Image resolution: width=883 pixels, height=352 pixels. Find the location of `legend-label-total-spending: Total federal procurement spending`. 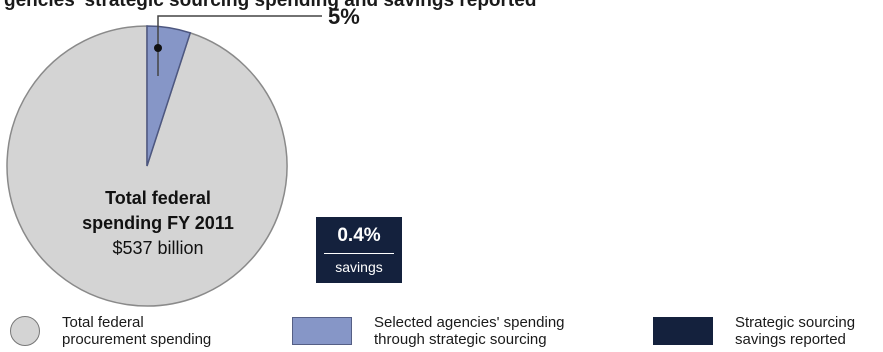

legend-label-total-spending: Total federal procurement spending is located at coordinates (137, 331).